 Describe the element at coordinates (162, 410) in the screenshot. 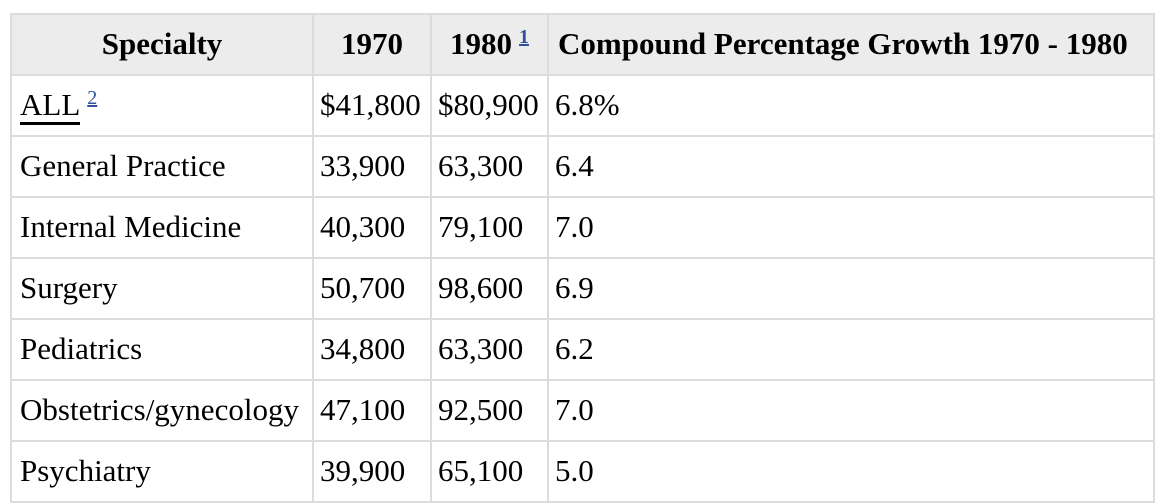

I see `specialty-cell: Obstetrics/gynecology` at that location.